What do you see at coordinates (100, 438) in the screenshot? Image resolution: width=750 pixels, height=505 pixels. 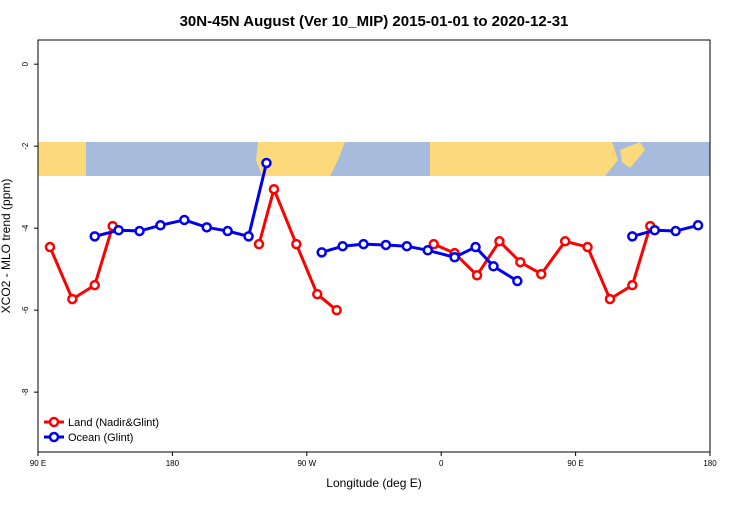 I see `legend-label: Ocean (Glint)` at bounding box center [100, 438].